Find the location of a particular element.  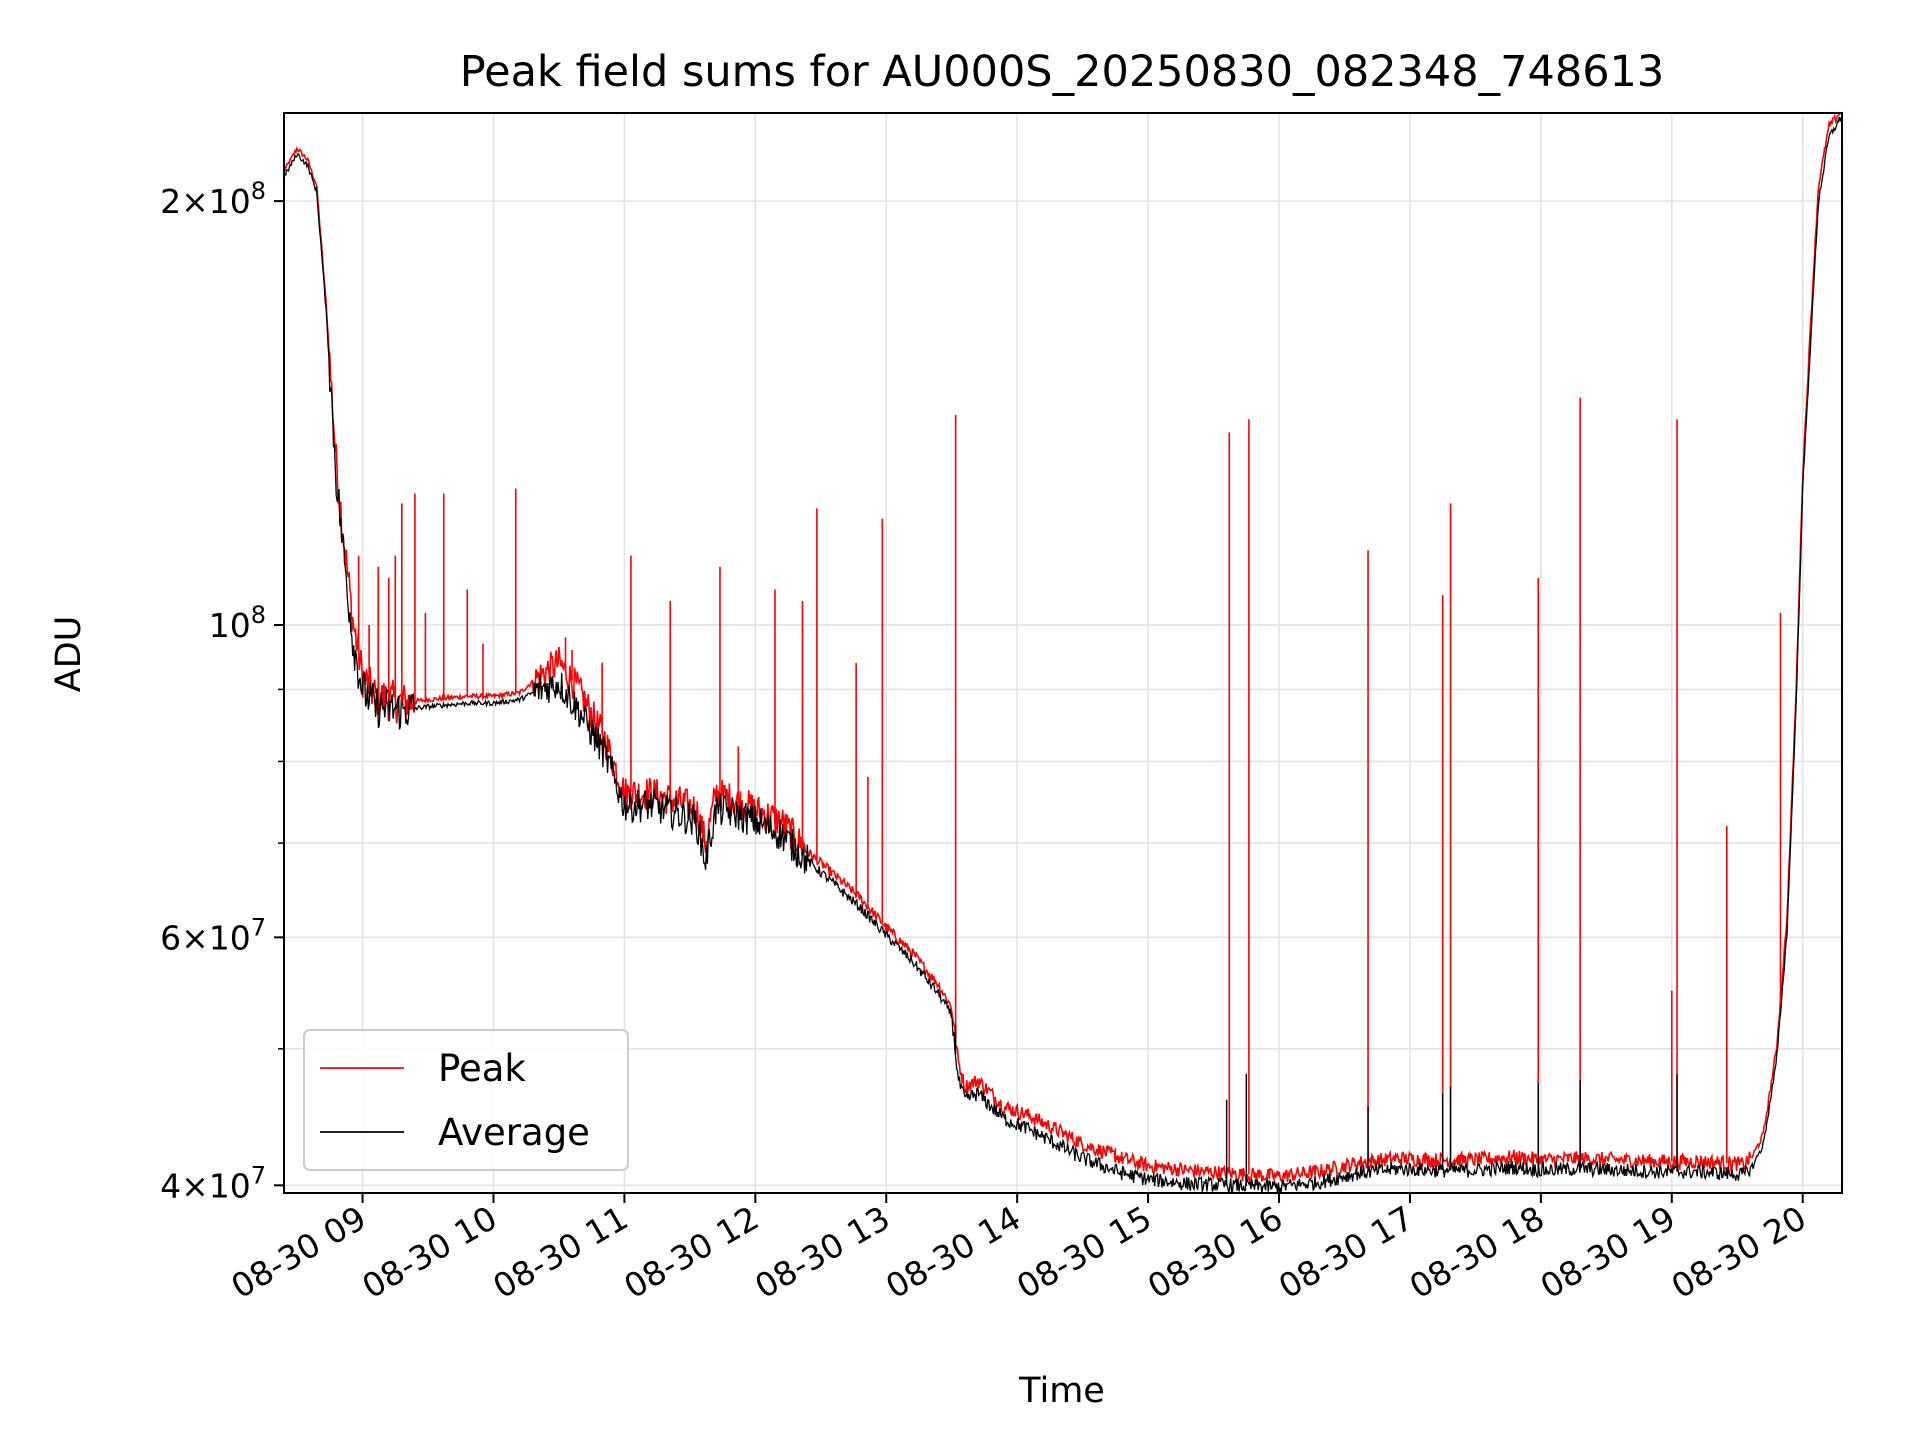

legend: Peak Average is located at coordinates (466, 1100).